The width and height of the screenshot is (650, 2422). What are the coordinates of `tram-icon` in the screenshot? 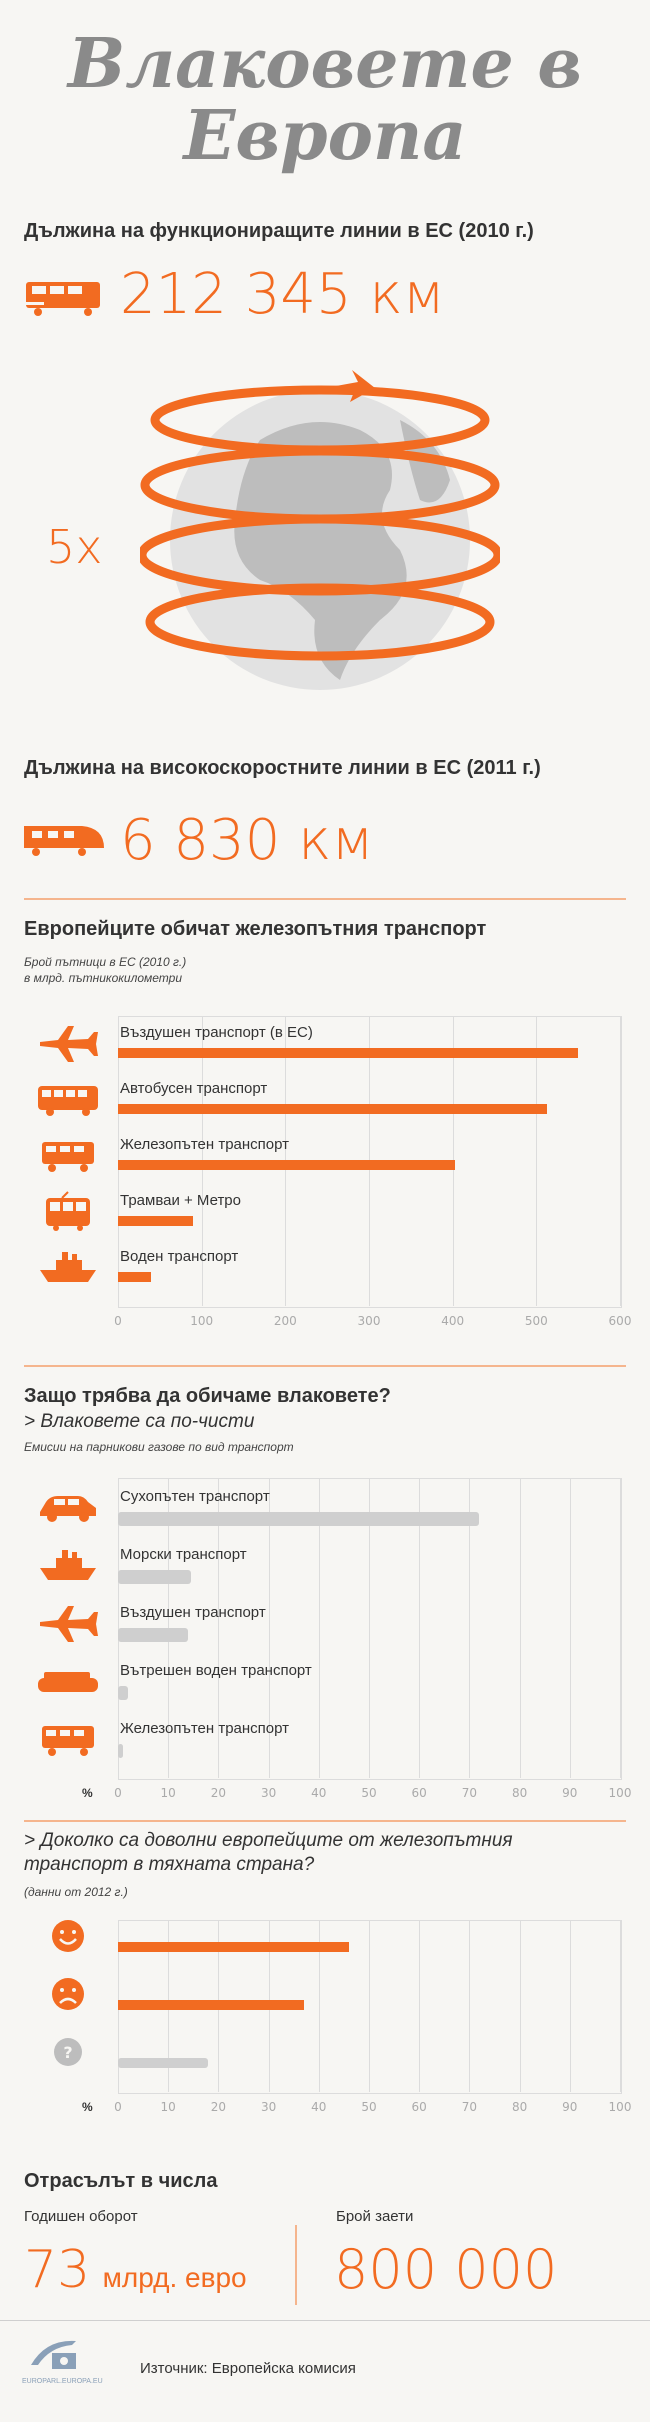 It's located at (68, 1211).